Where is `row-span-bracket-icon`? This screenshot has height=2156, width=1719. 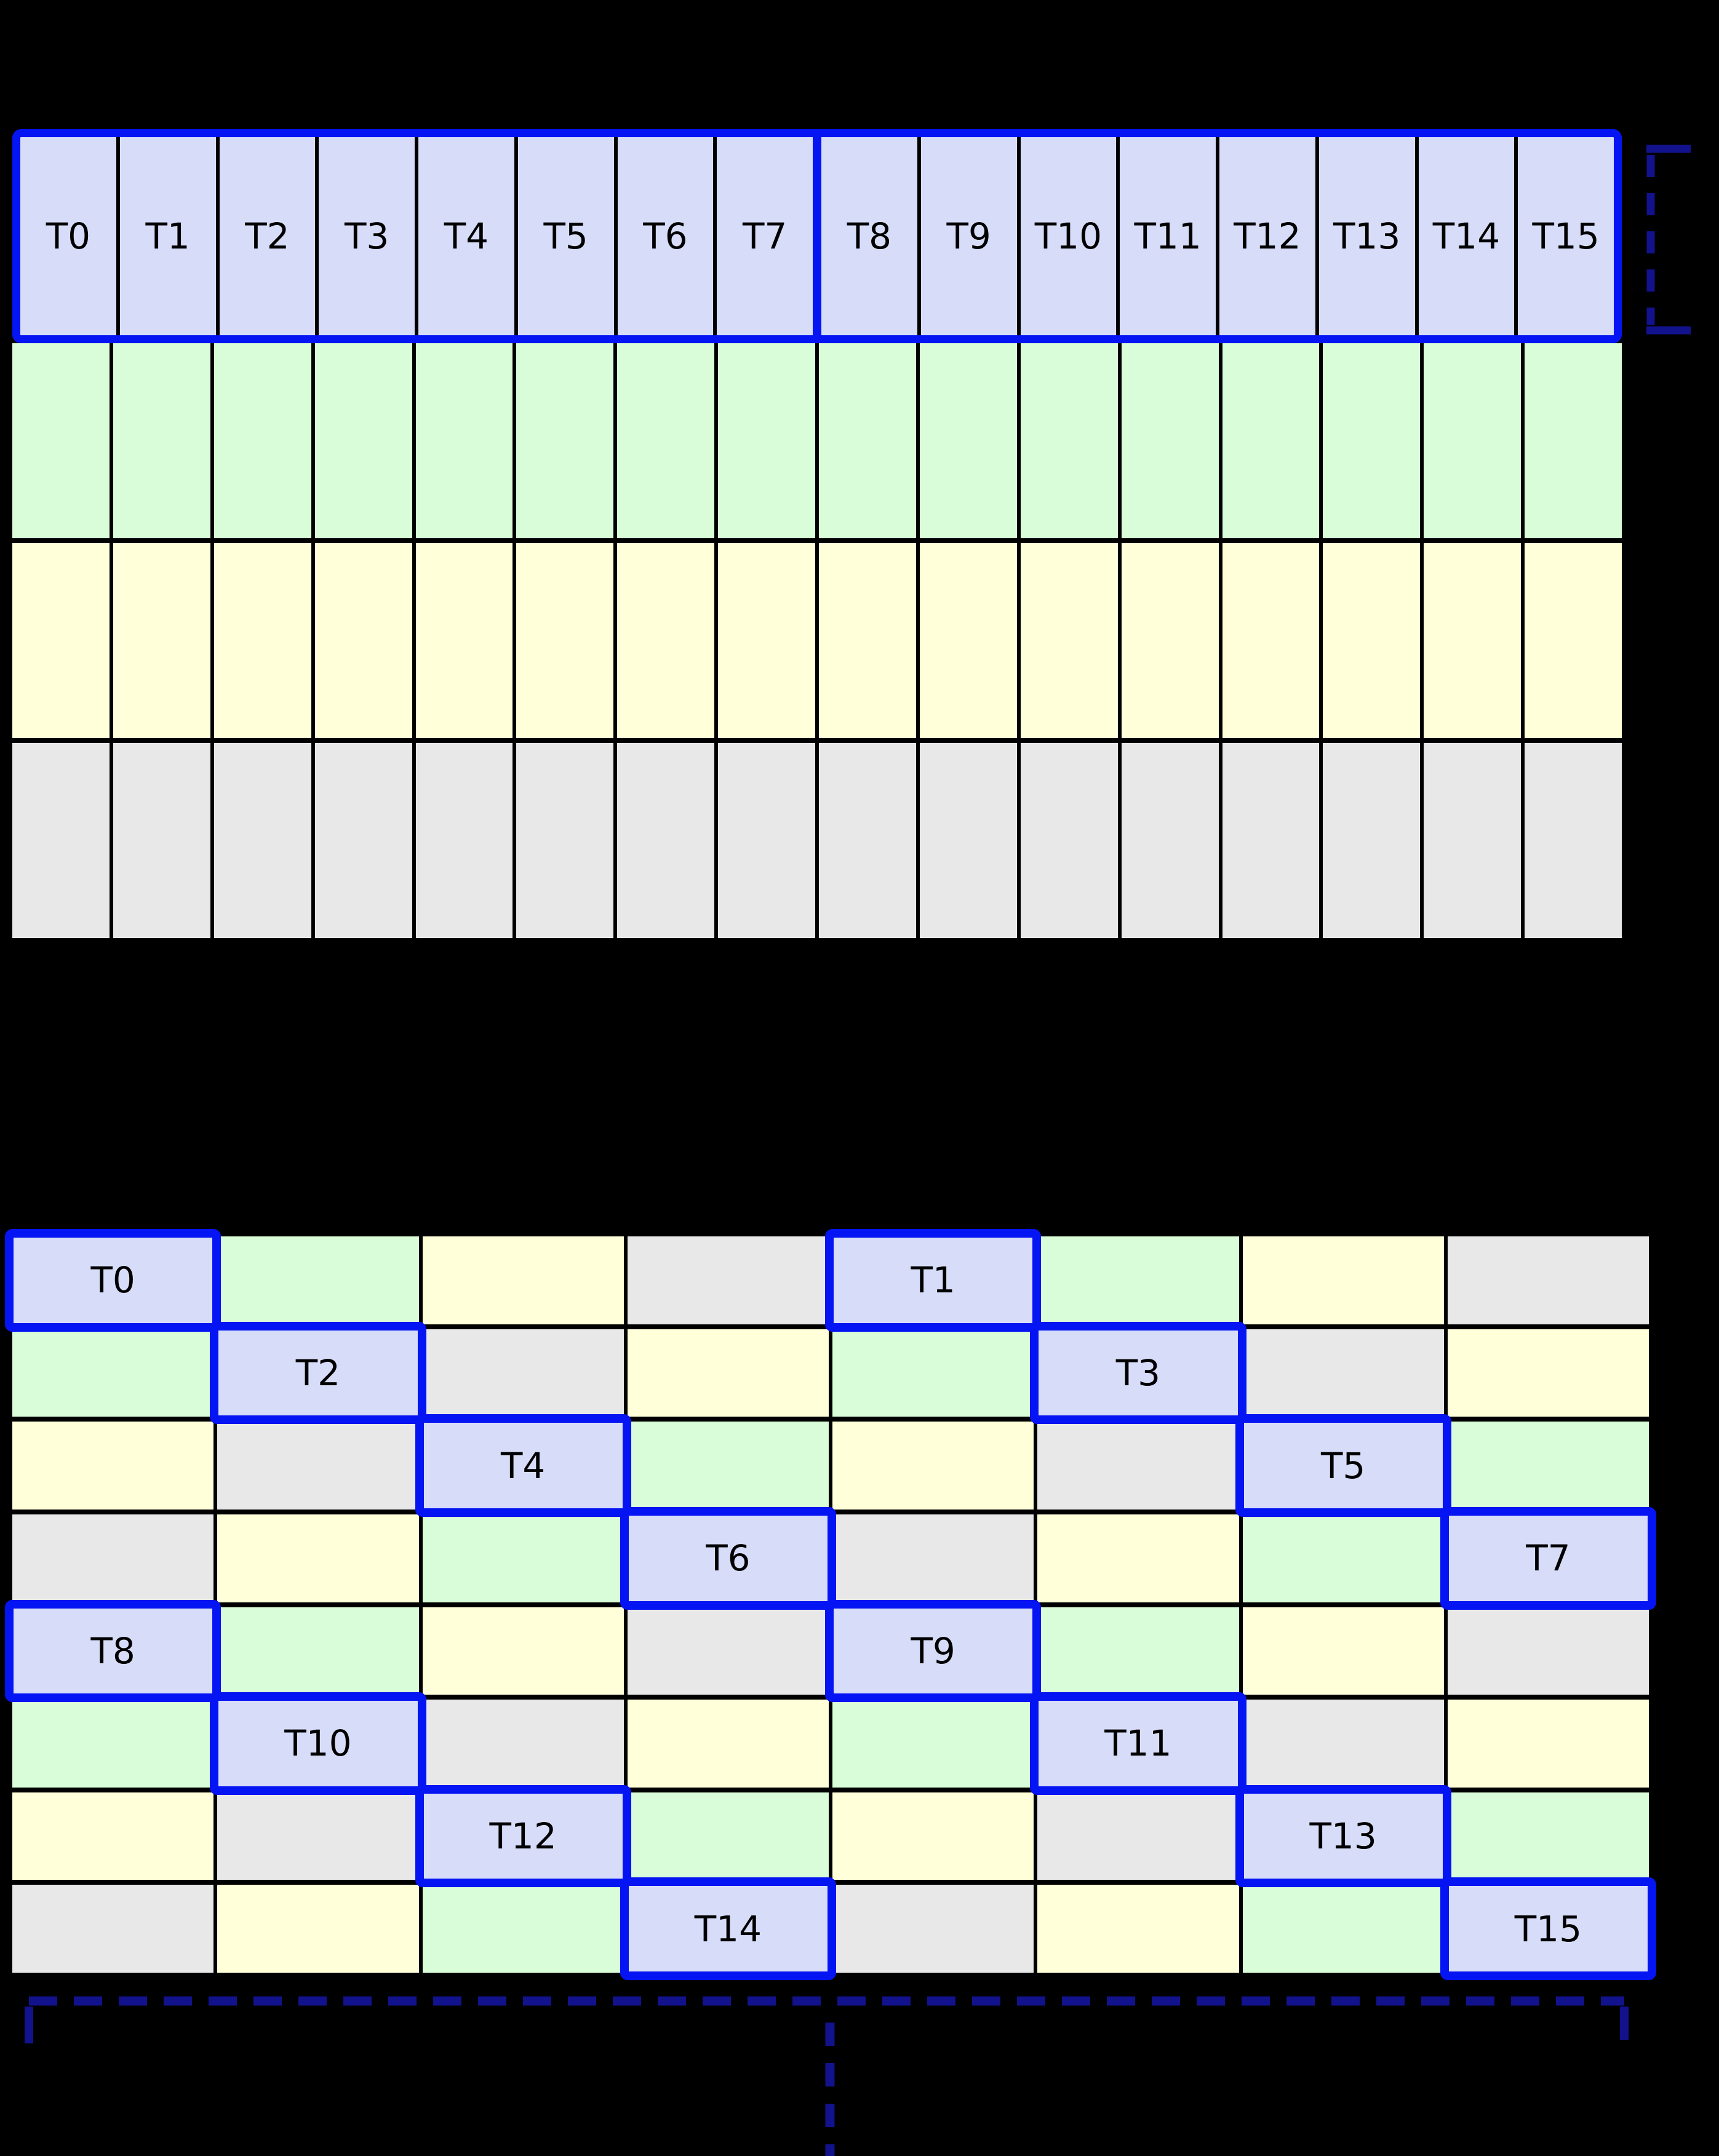 row-span-bracket-icon is located at coordinates (1668, 240).